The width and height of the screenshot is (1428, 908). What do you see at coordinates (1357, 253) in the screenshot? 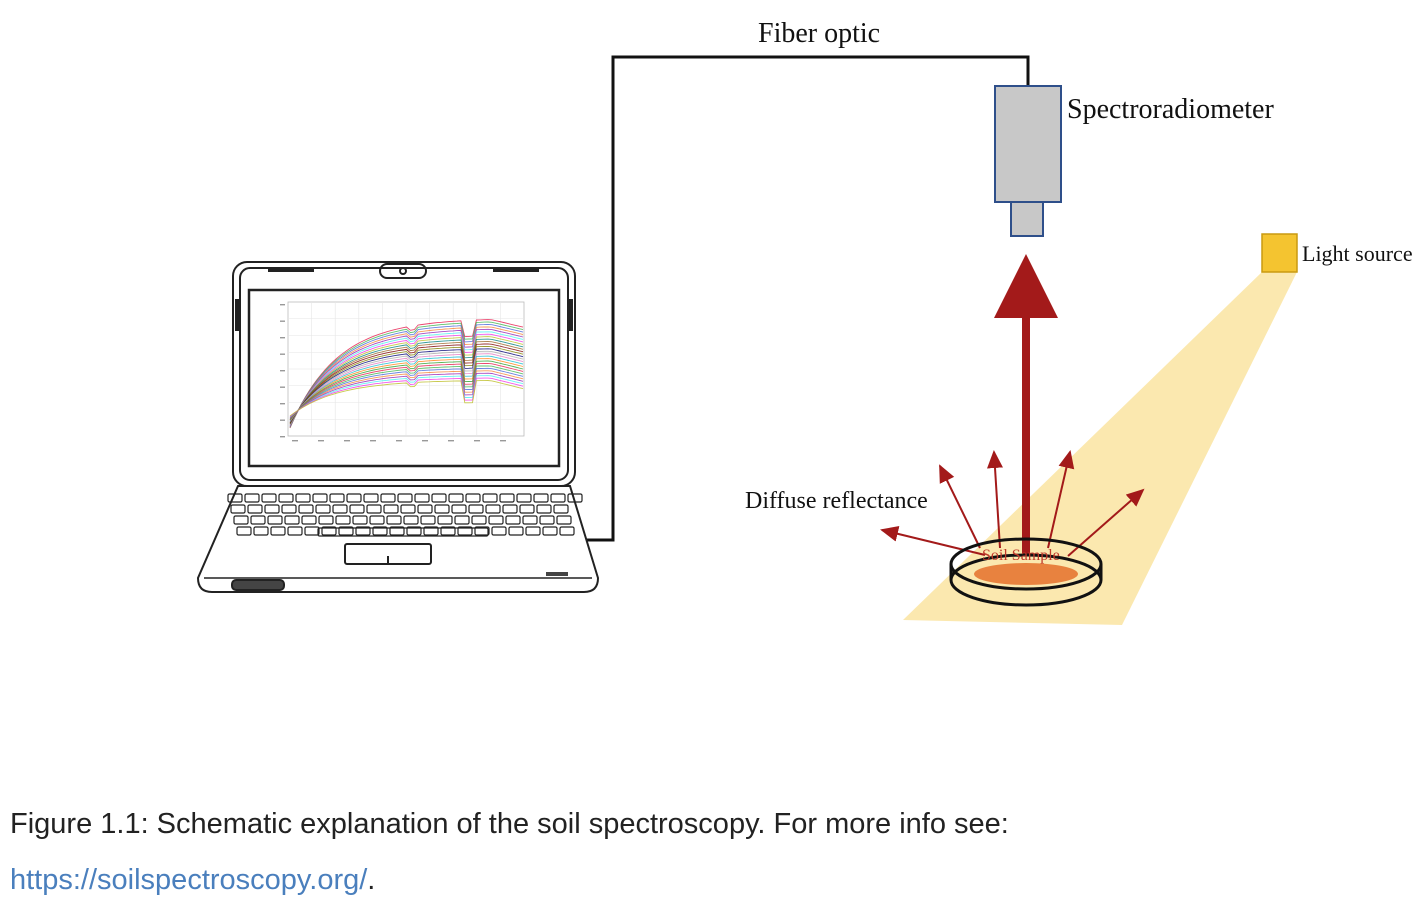
I see `light-source-label: Light source` at bounding box center [1357, 253].